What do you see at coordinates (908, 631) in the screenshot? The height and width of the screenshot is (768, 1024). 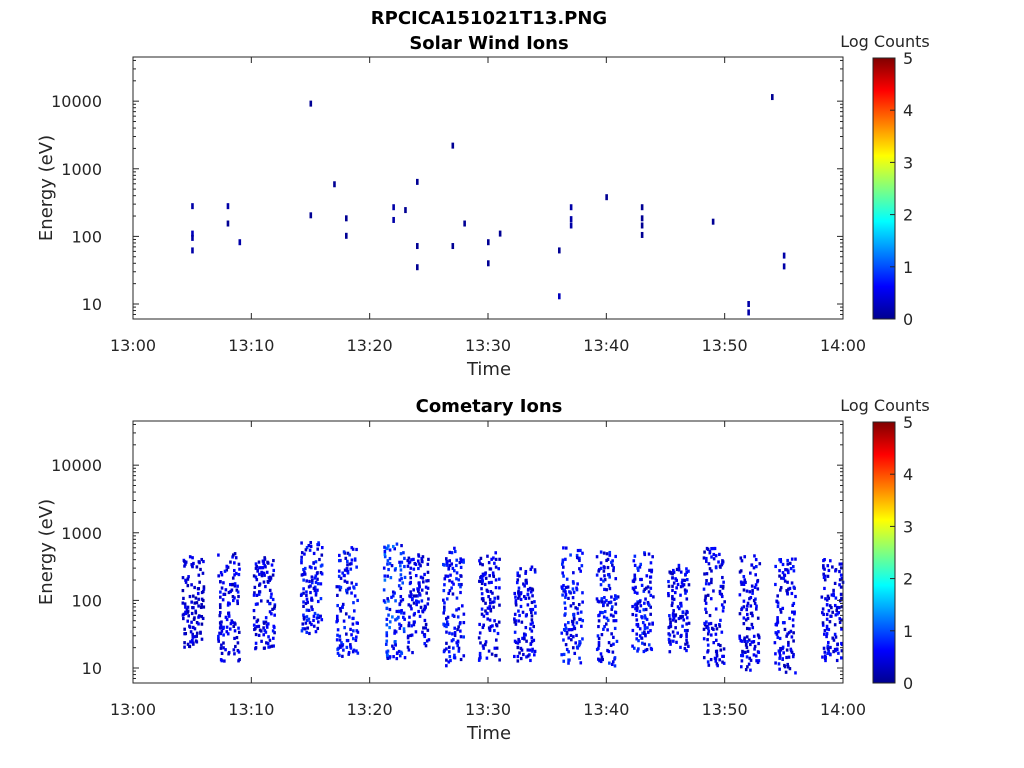 I see `colorbar-tick-label: 1` at bounding box center [908, 631].